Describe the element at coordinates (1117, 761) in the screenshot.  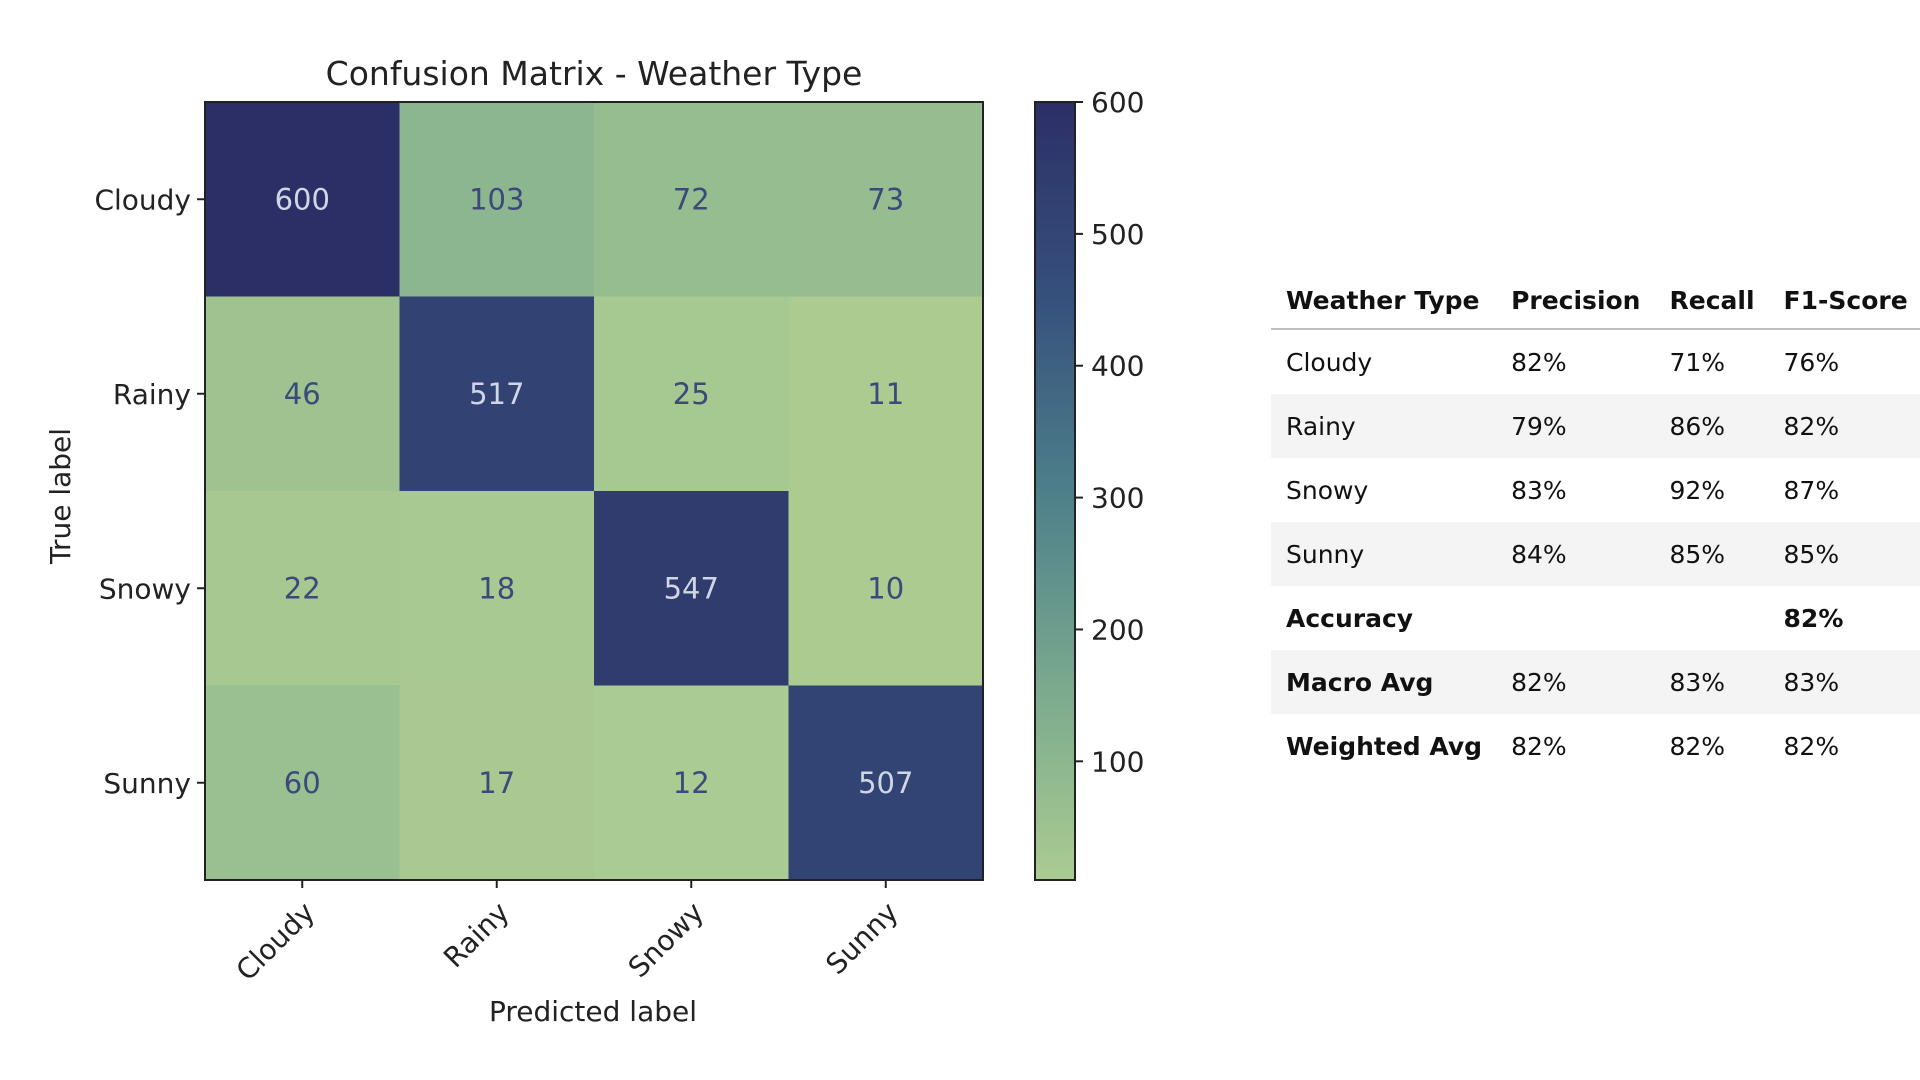
I see `colorbar-tick-label: 100` at that location.